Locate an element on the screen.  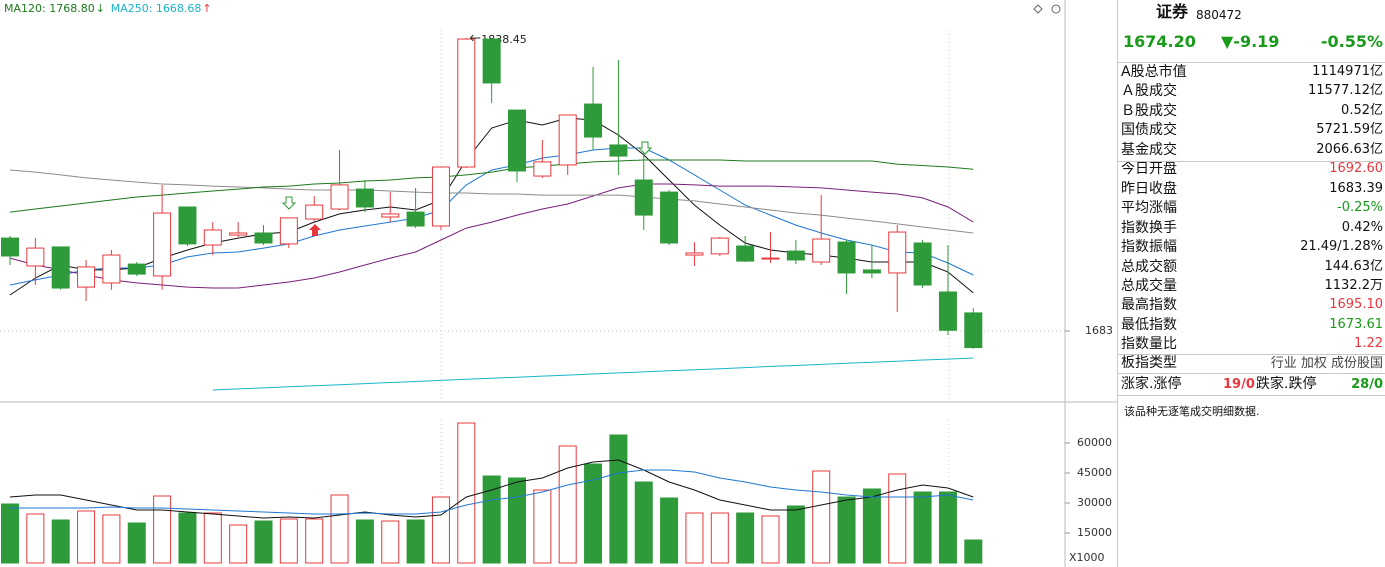
y-tick-label: 60000 is located at coordinates (1094, 442).